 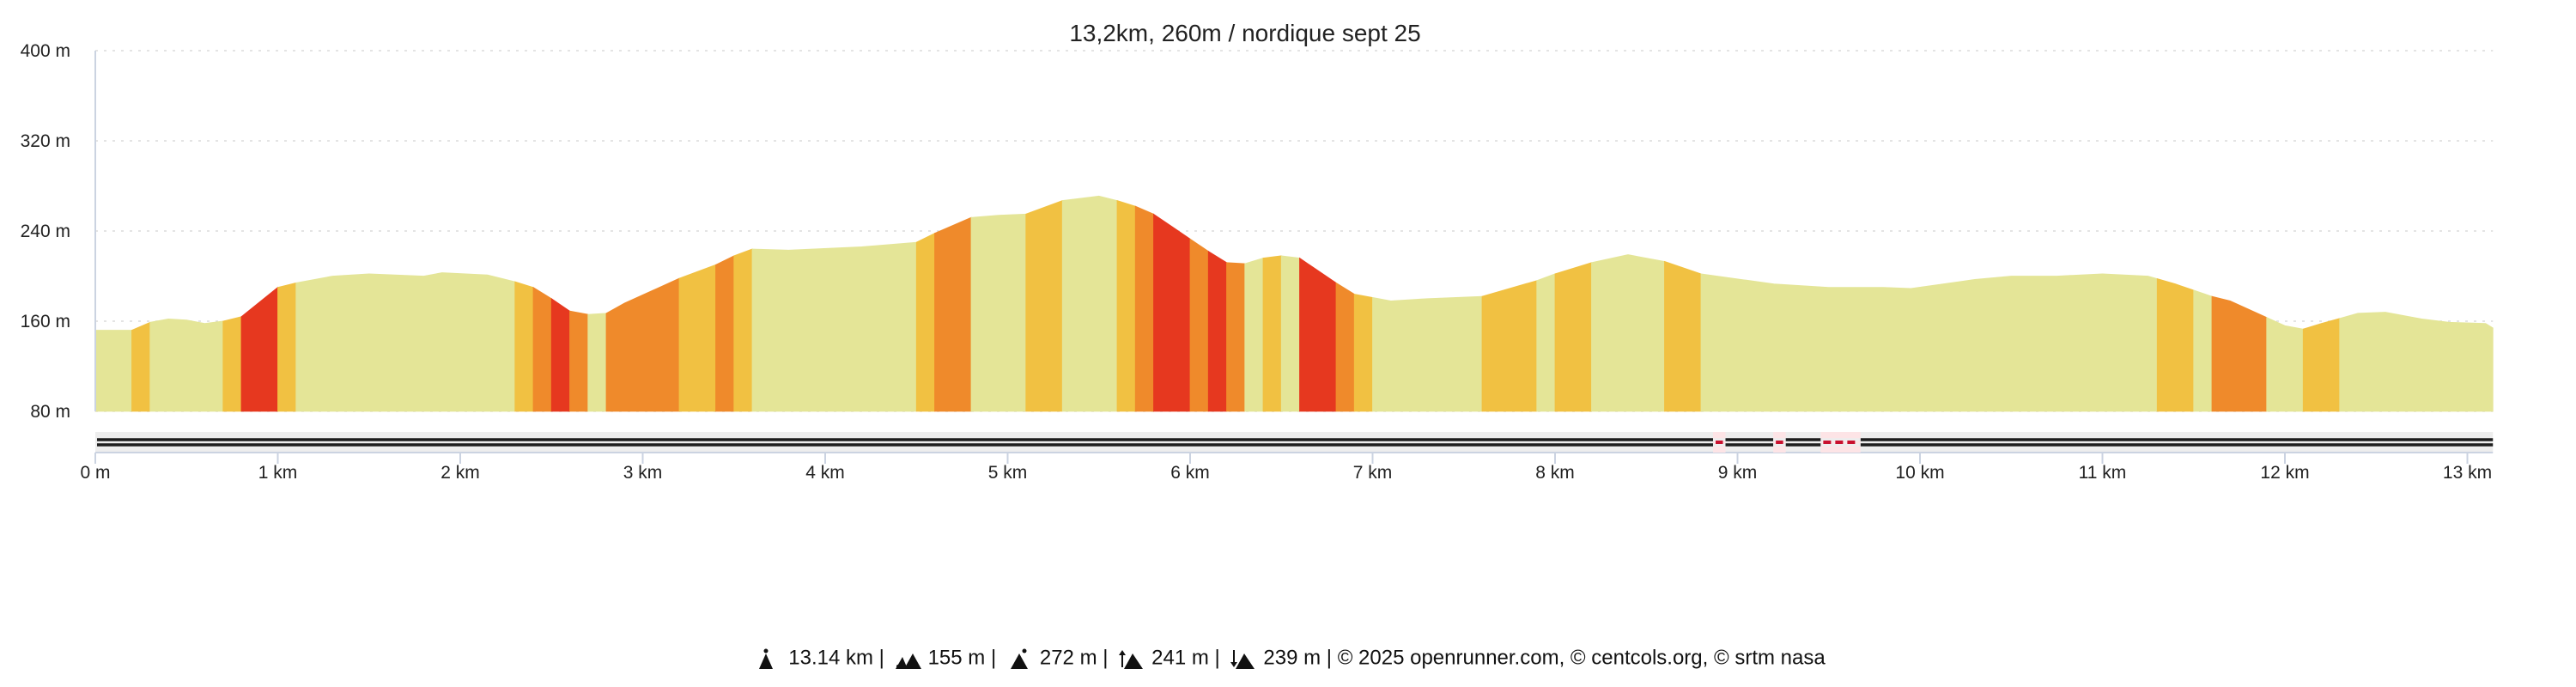 I want to click on chart-title: 13,2km, 260m / nordique sept 25, so click(x=1244, y=33).